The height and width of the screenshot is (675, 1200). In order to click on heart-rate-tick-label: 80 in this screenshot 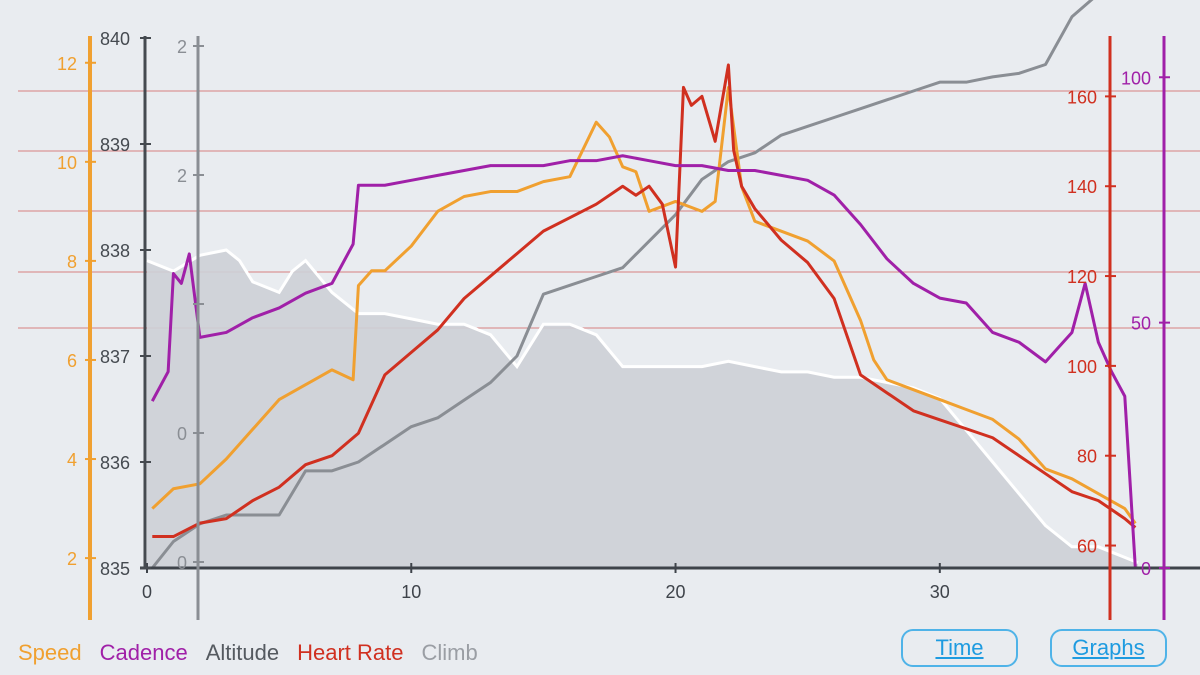, I will do `click(1087, 457)`.